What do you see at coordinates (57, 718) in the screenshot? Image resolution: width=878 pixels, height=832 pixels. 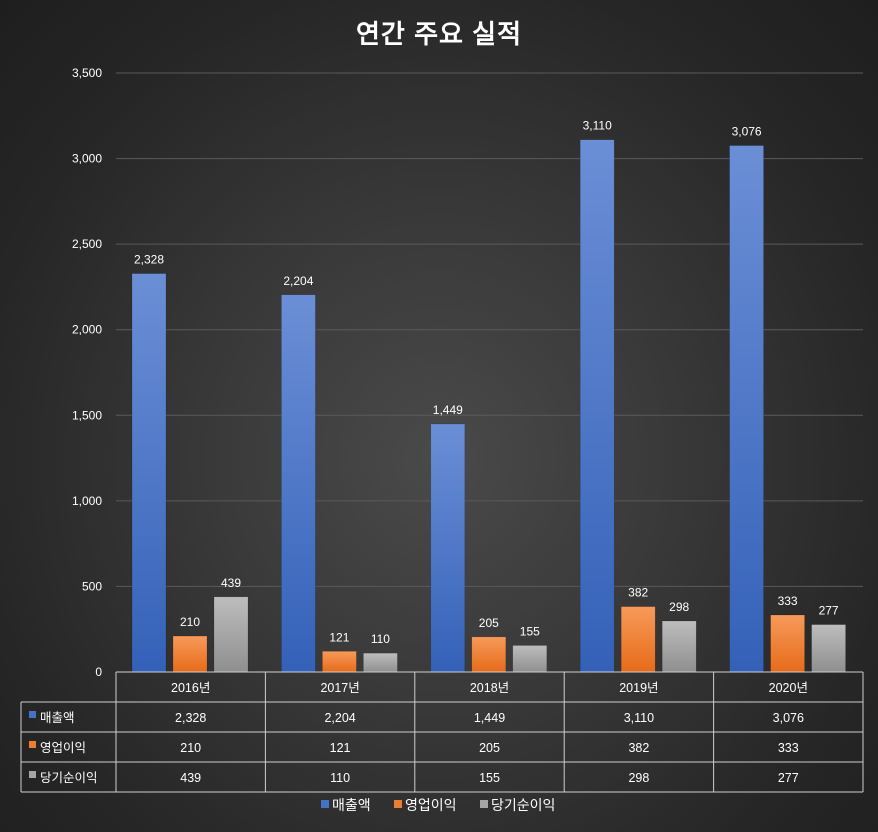 I see `table-row-label: 매출액` at bounding box center [57, 718].